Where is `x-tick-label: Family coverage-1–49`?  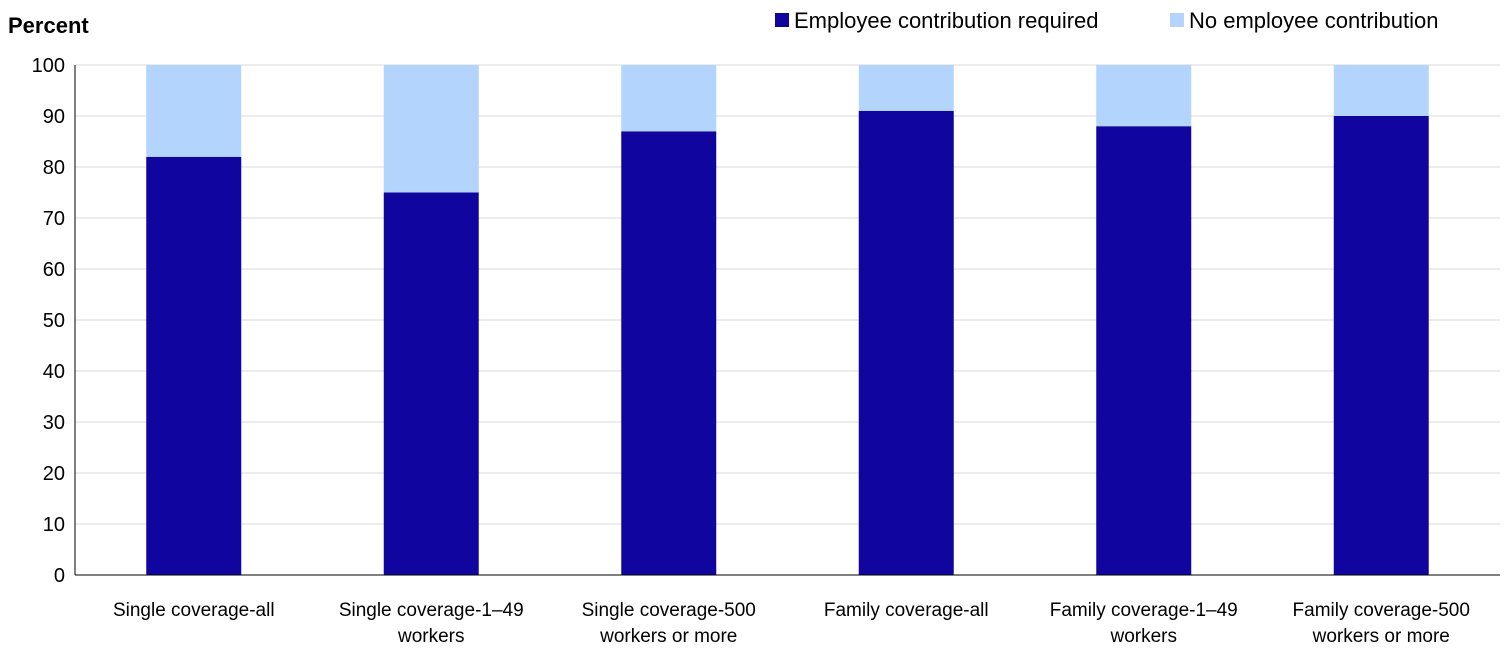 x-tick-label: Family coverage-1–49 is located at coordinates (1144, 610).